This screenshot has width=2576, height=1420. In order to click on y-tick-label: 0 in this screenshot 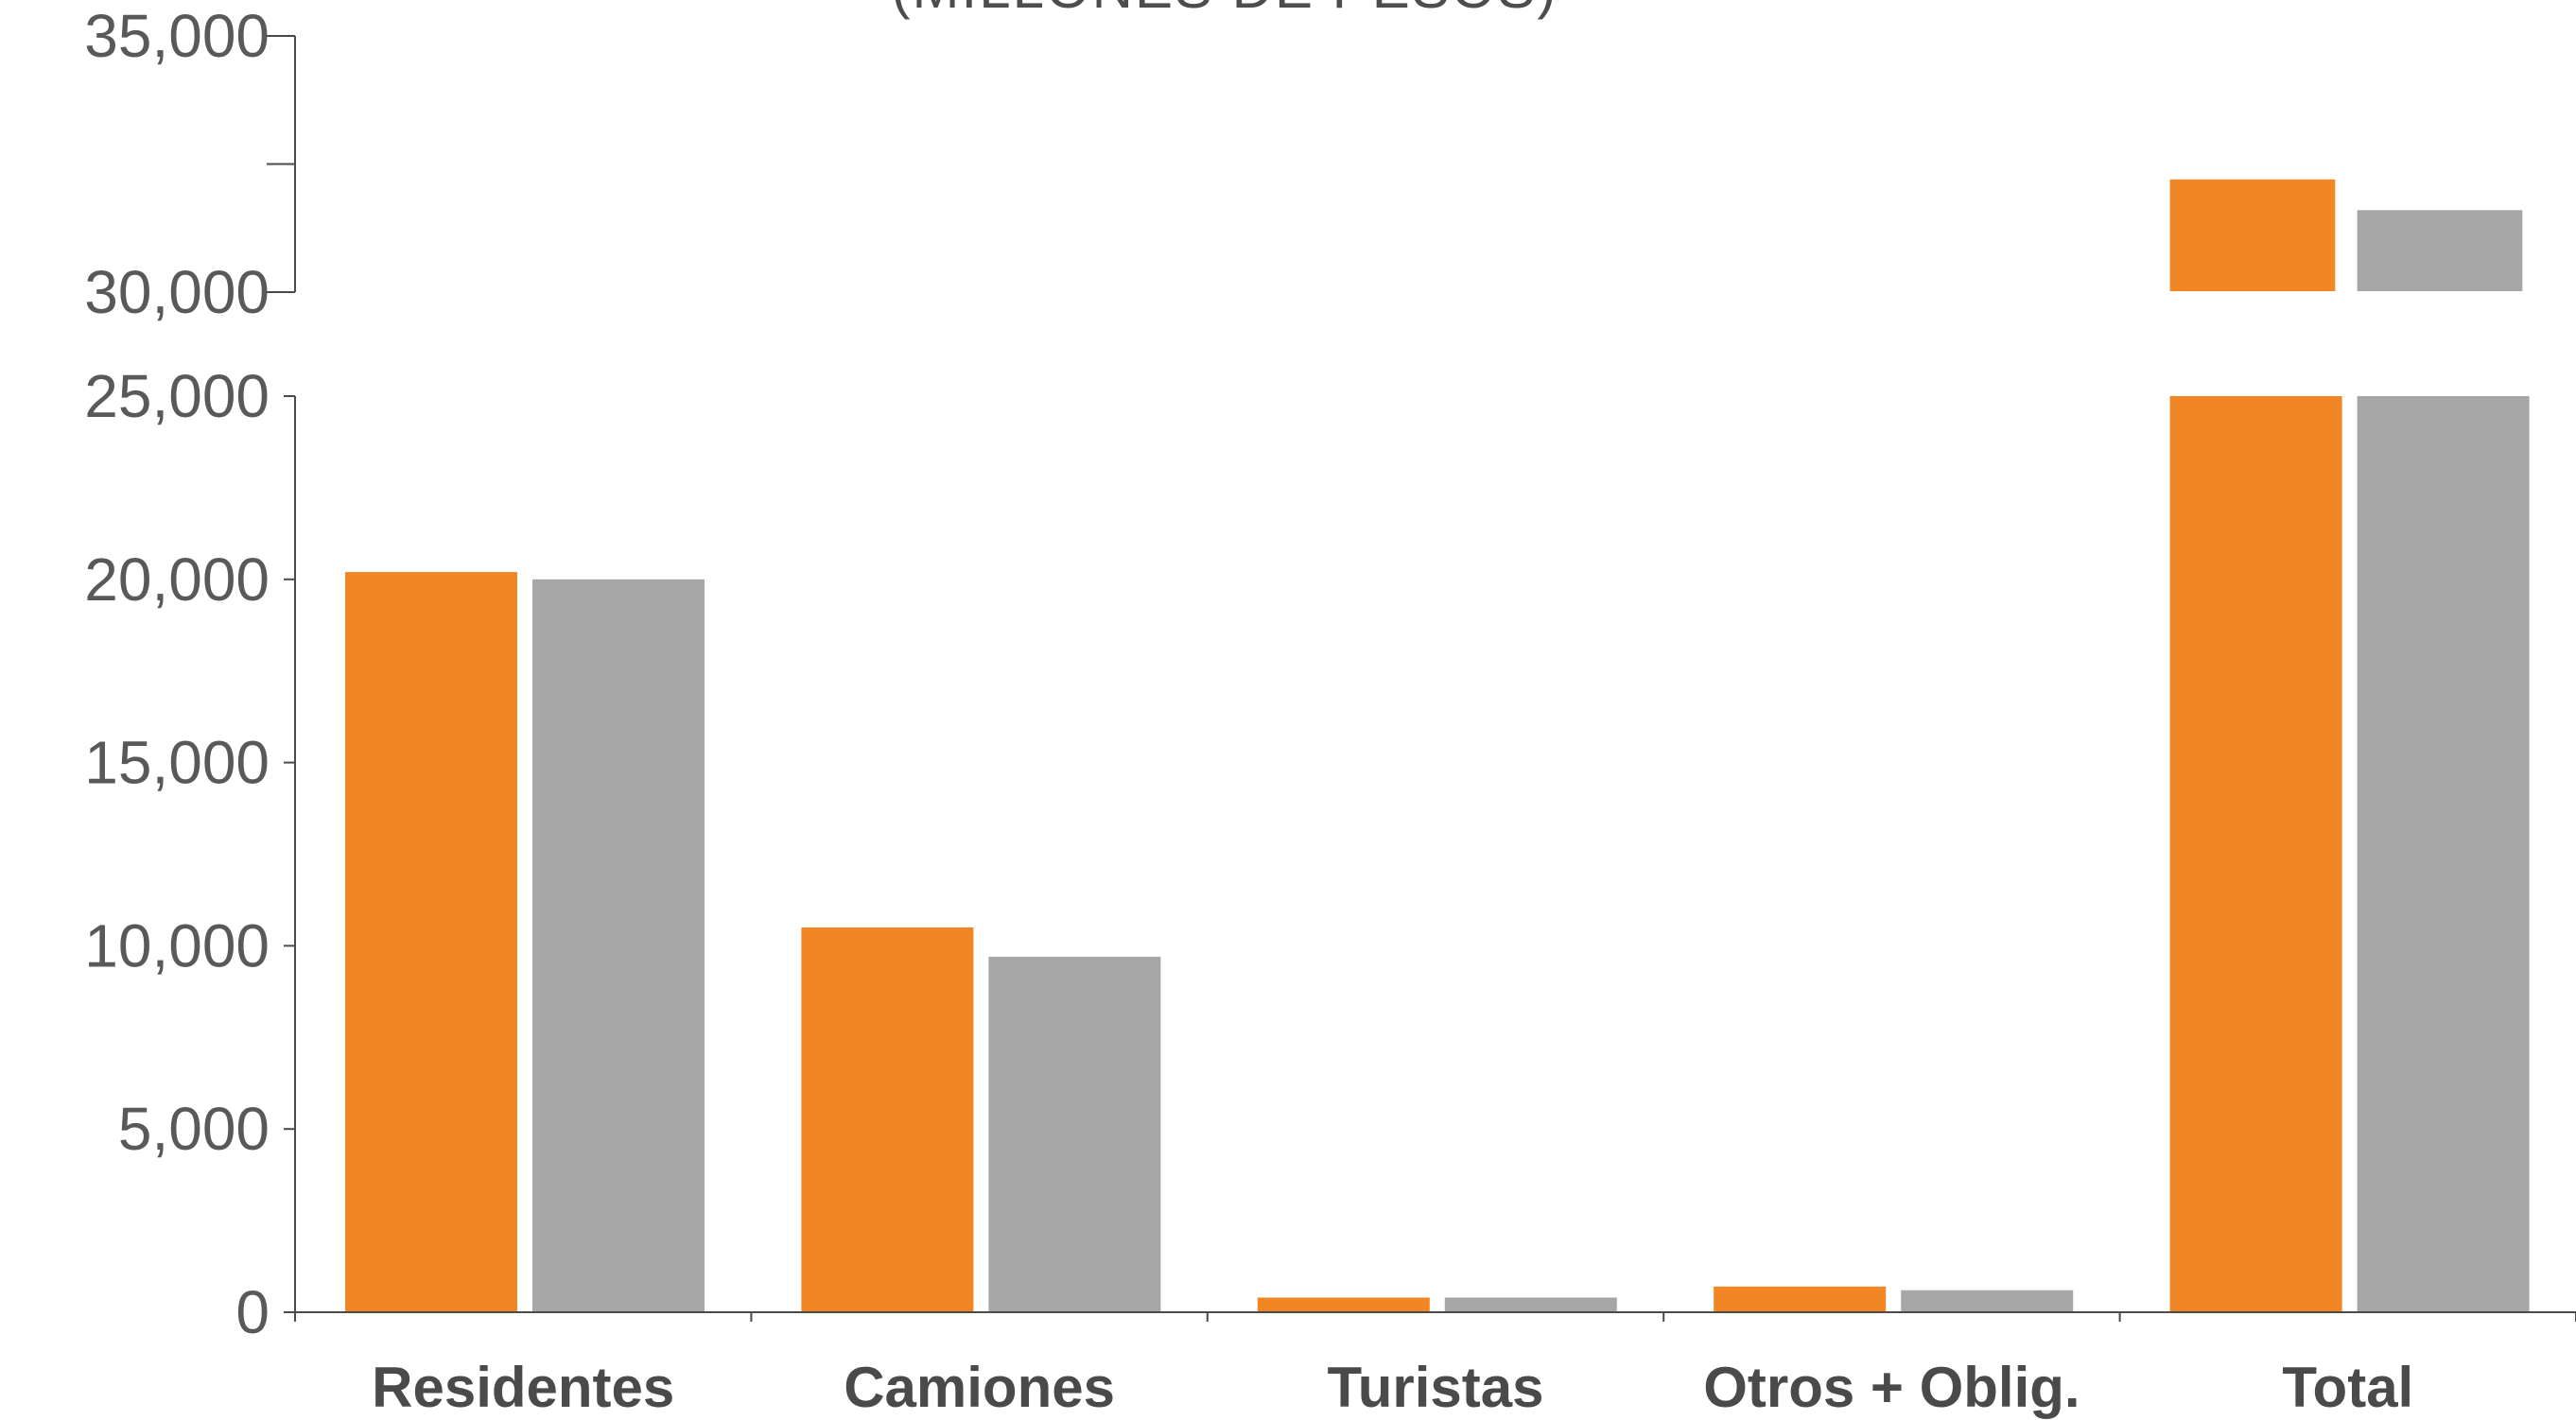, I will do `click(252, 1312)`.